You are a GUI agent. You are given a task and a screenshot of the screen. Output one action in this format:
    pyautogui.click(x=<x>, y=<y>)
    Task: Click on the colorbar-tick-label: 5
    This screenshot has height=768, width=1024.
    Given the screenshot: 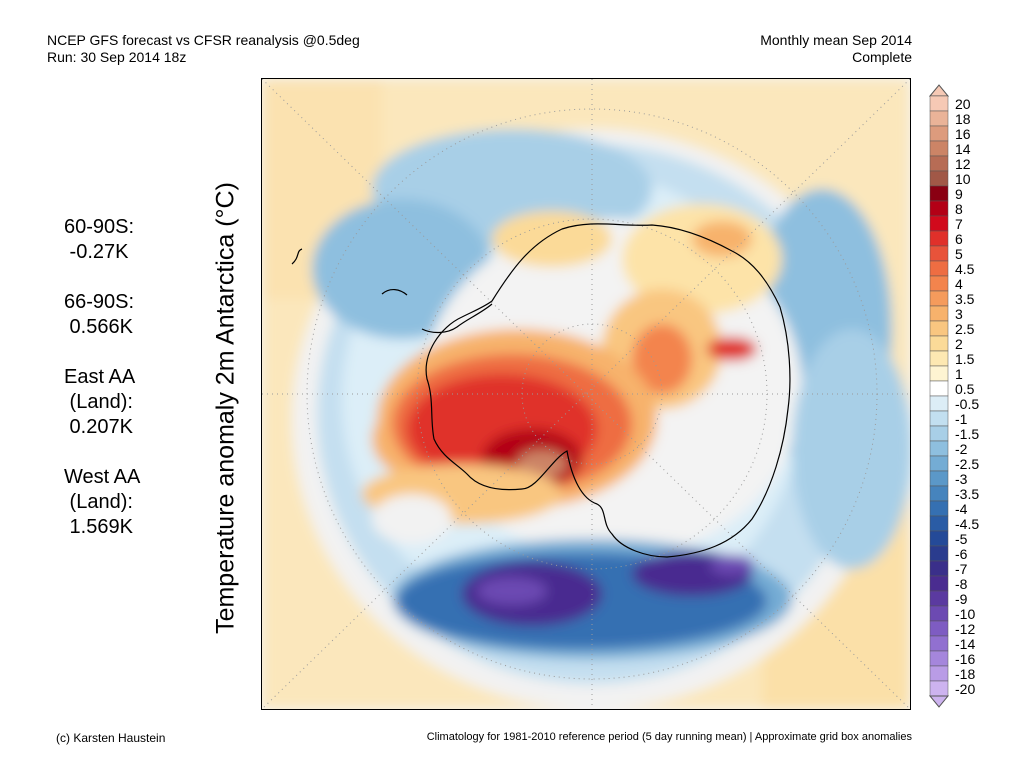 What is the action you would take?
    pyautogui.click(x=959, y=253)
    